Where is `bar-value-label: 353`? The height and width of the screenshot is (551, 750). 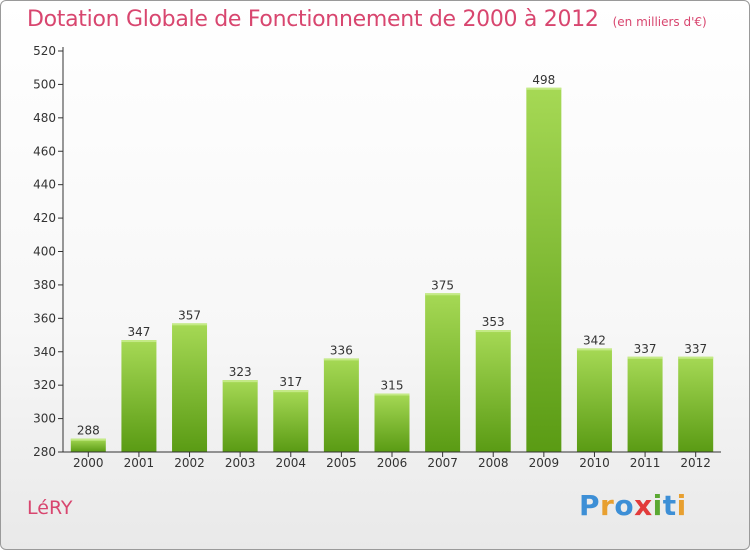
bar-value-label: 353 is located at coordinates (493, 322).